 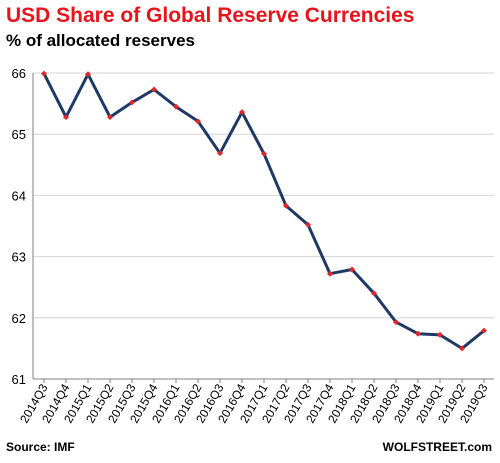 I want to click on y-tick-label: 66, so click(x=19, y=73).